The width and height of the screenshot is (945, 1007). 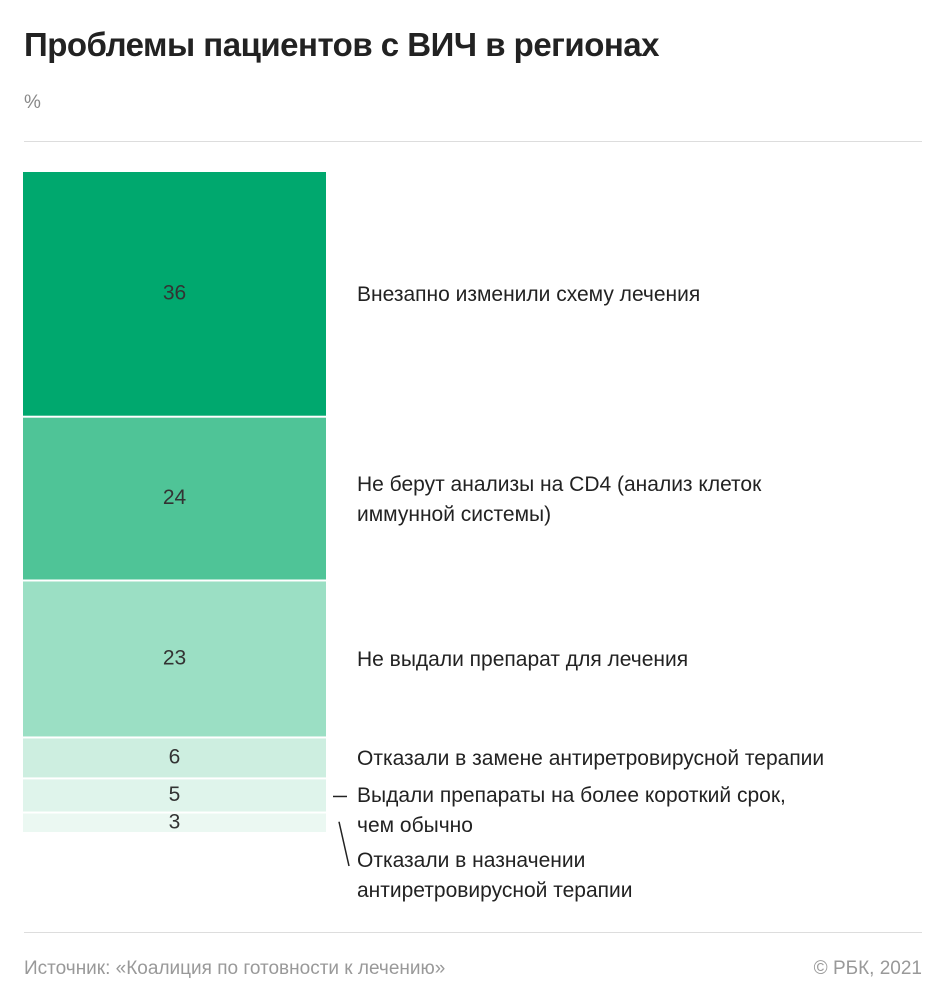 I want to click on value-label: 6, so click(x=175, y=756).